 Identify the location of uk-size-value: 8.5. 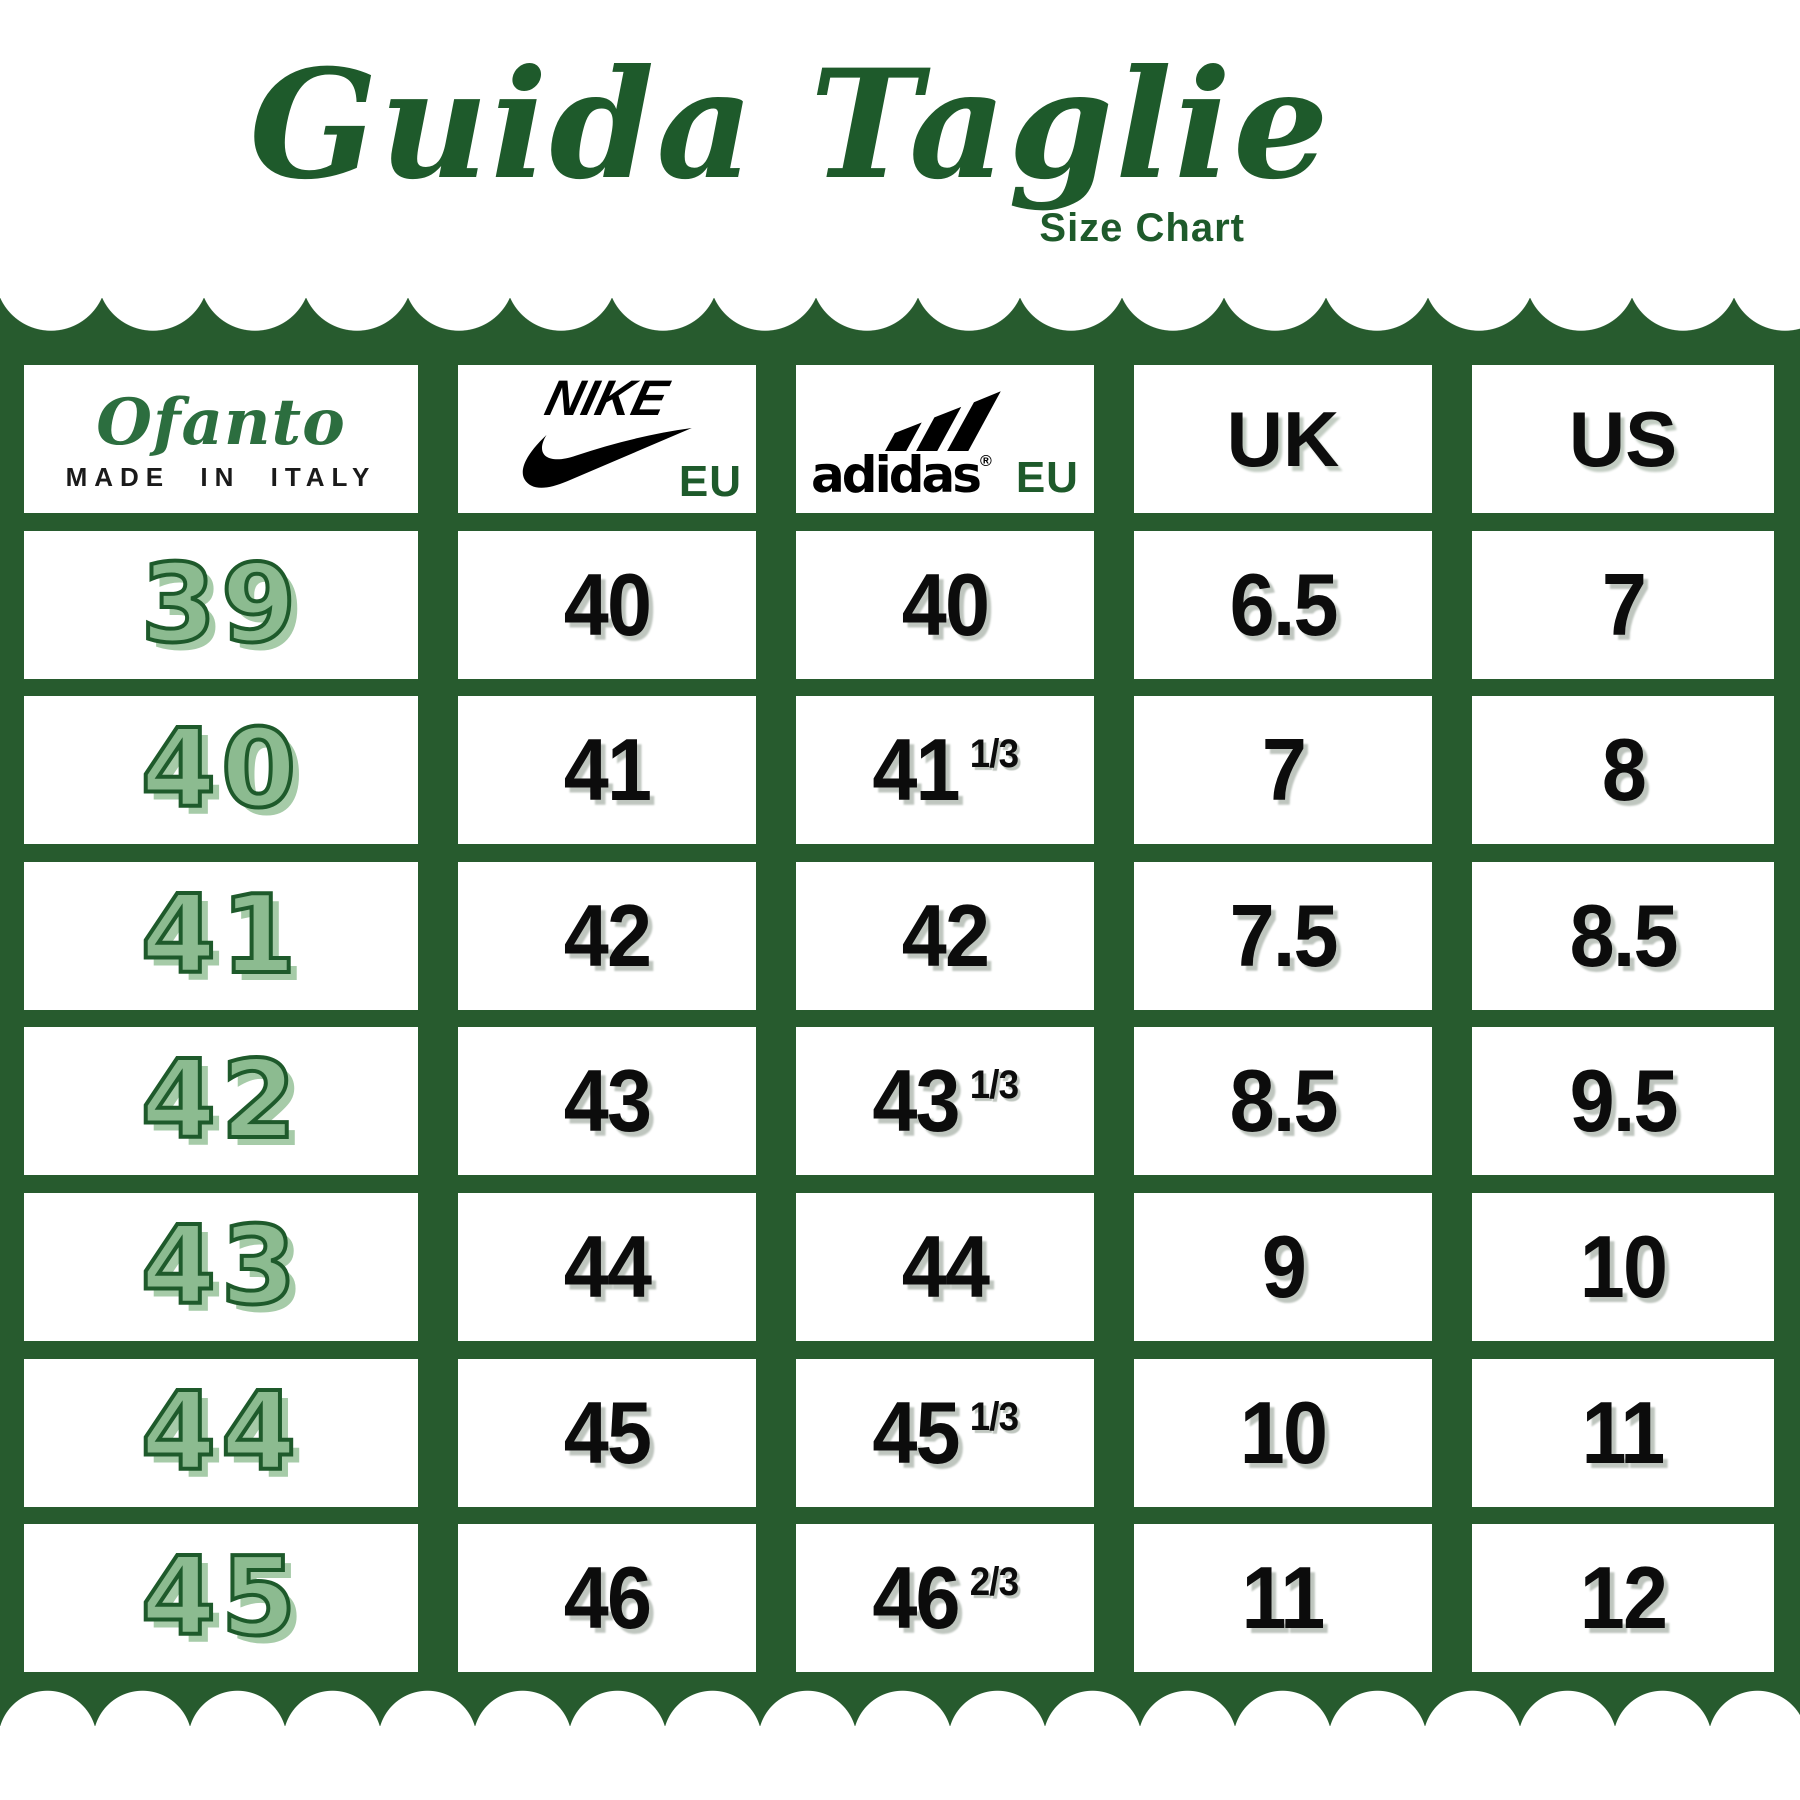
(1283, 1101).